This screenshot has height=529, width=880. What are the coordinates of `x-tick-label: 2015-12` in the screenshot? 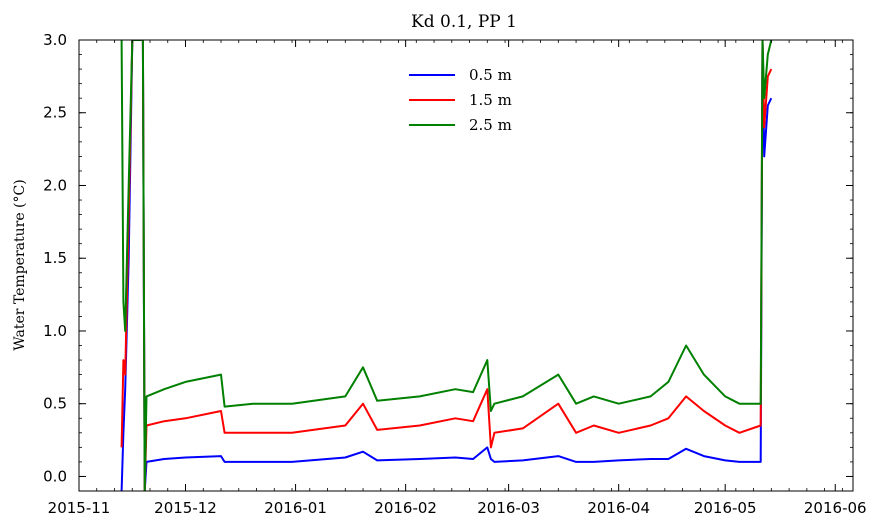 It's located at (185, 508).